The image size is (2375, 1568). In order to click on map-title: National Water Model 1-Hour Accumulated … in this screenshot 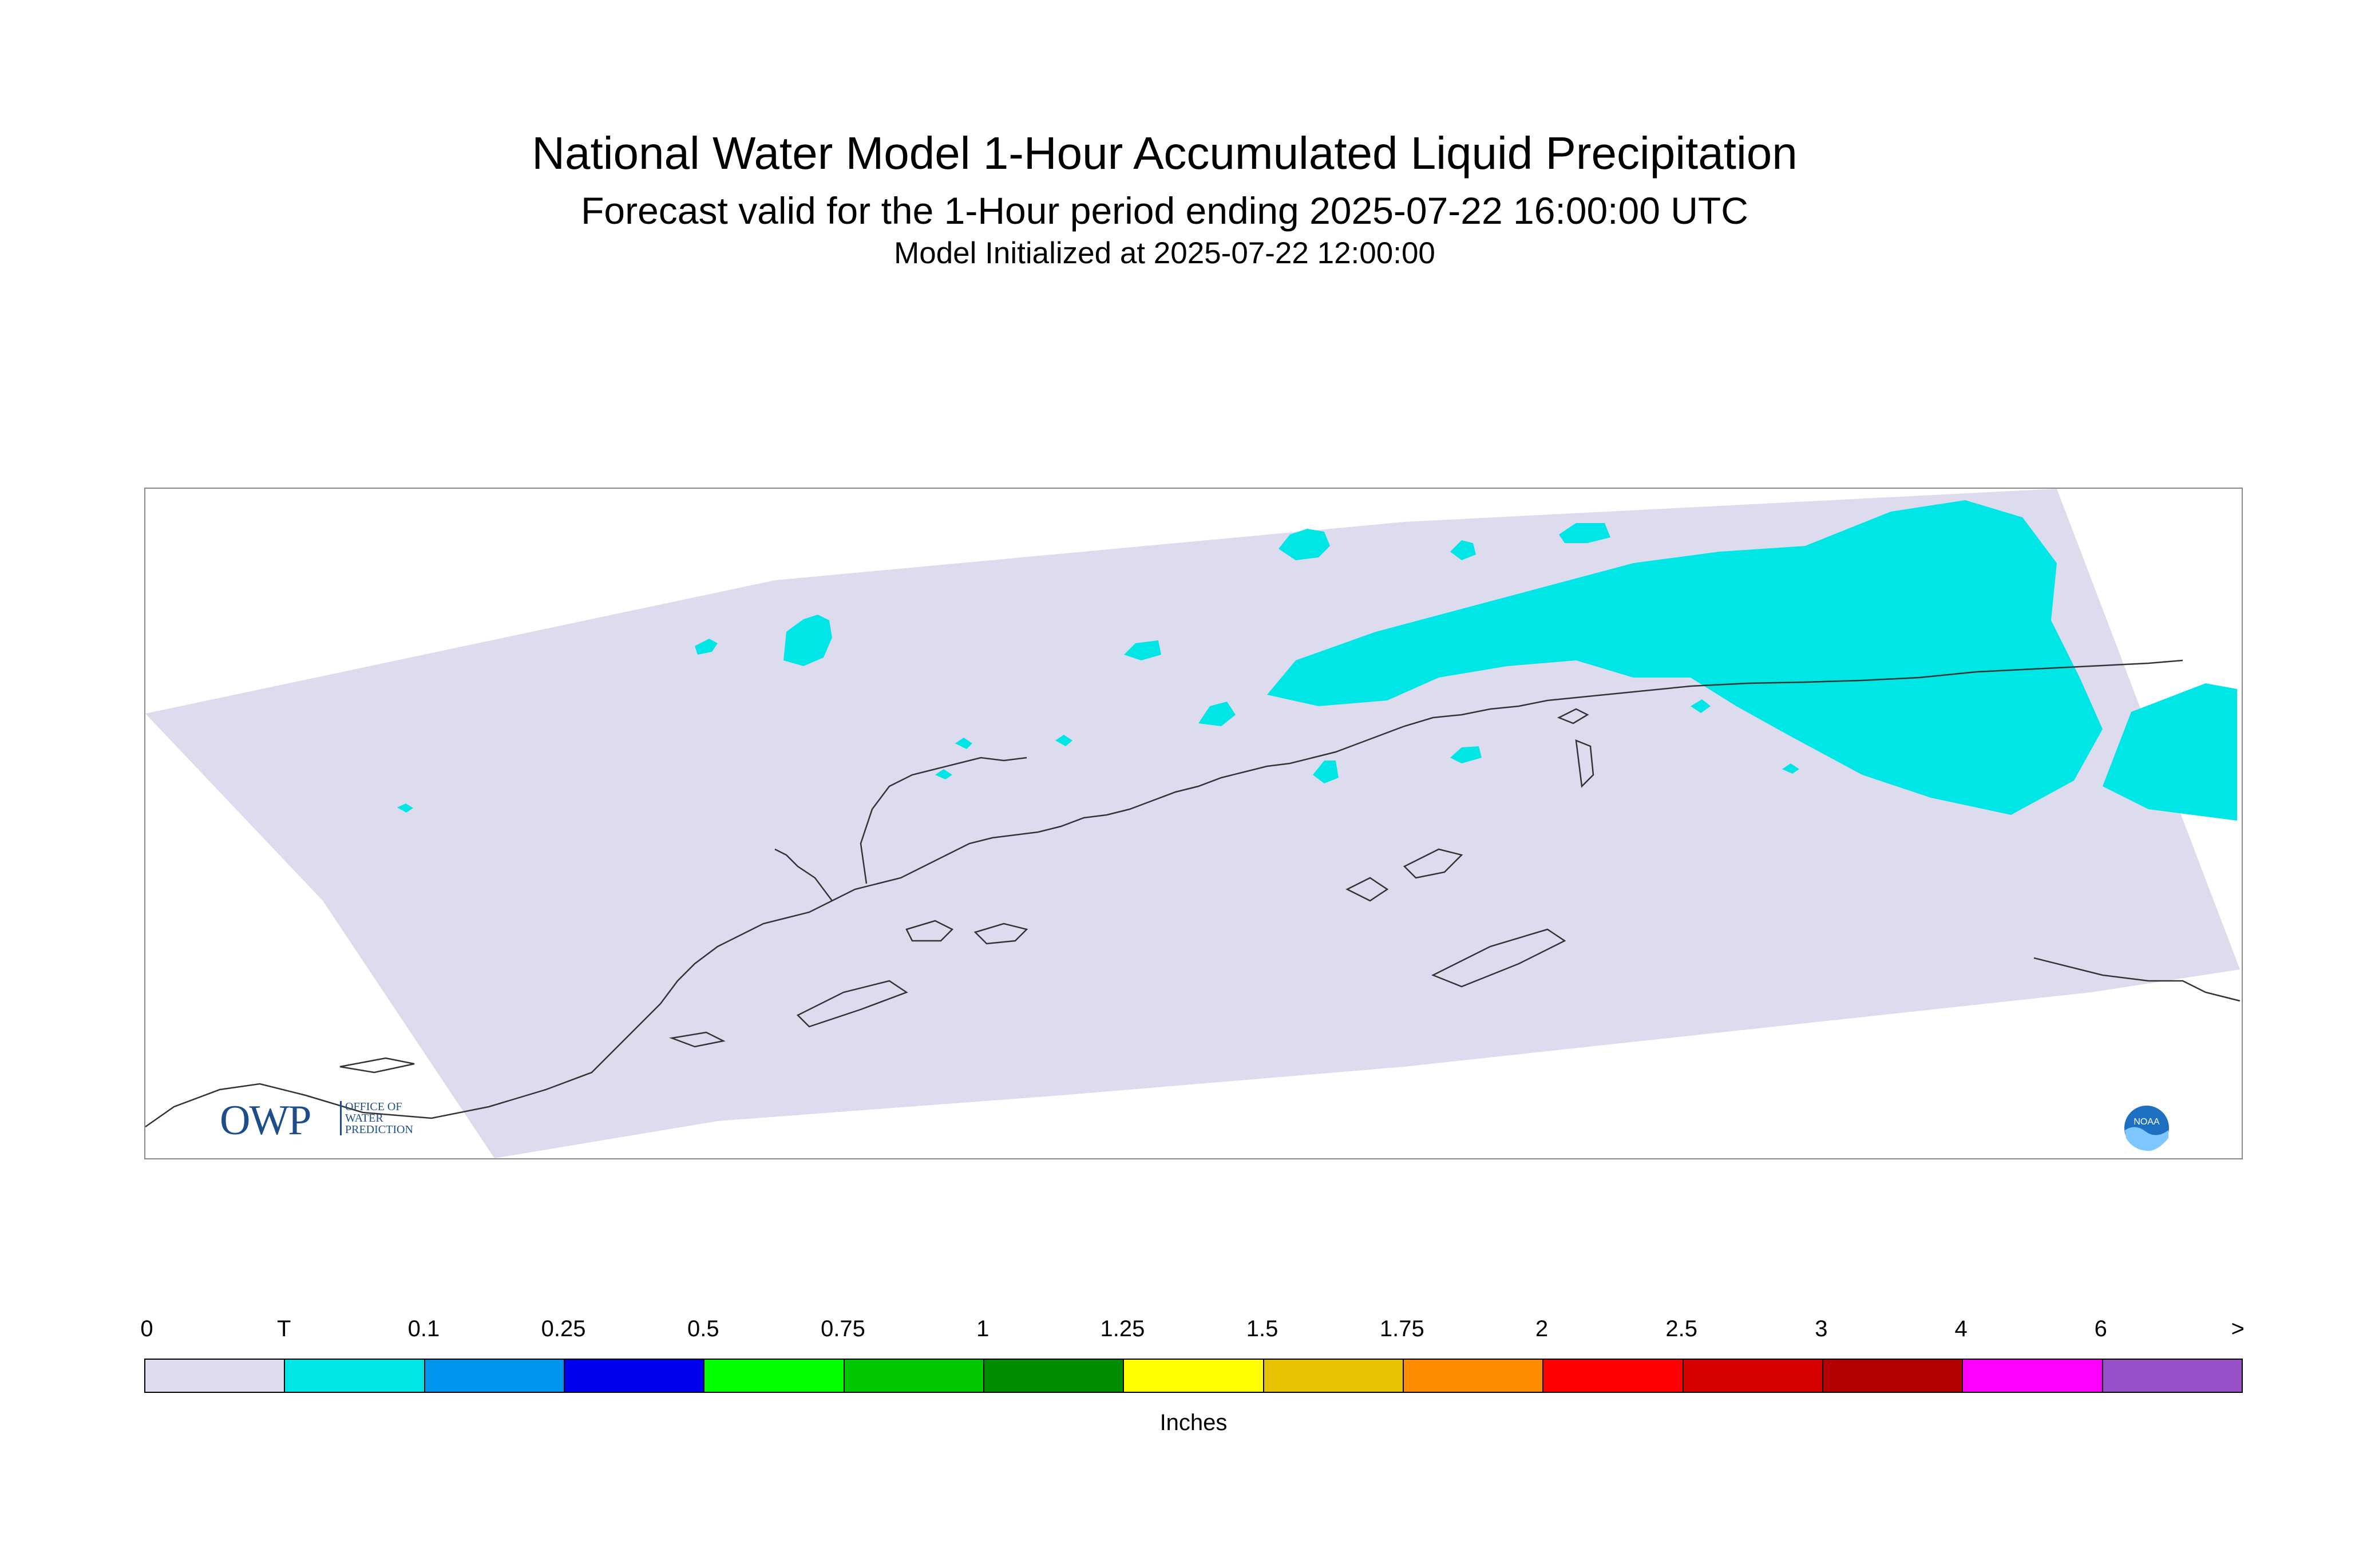, I will do `click(1165, 153)`.